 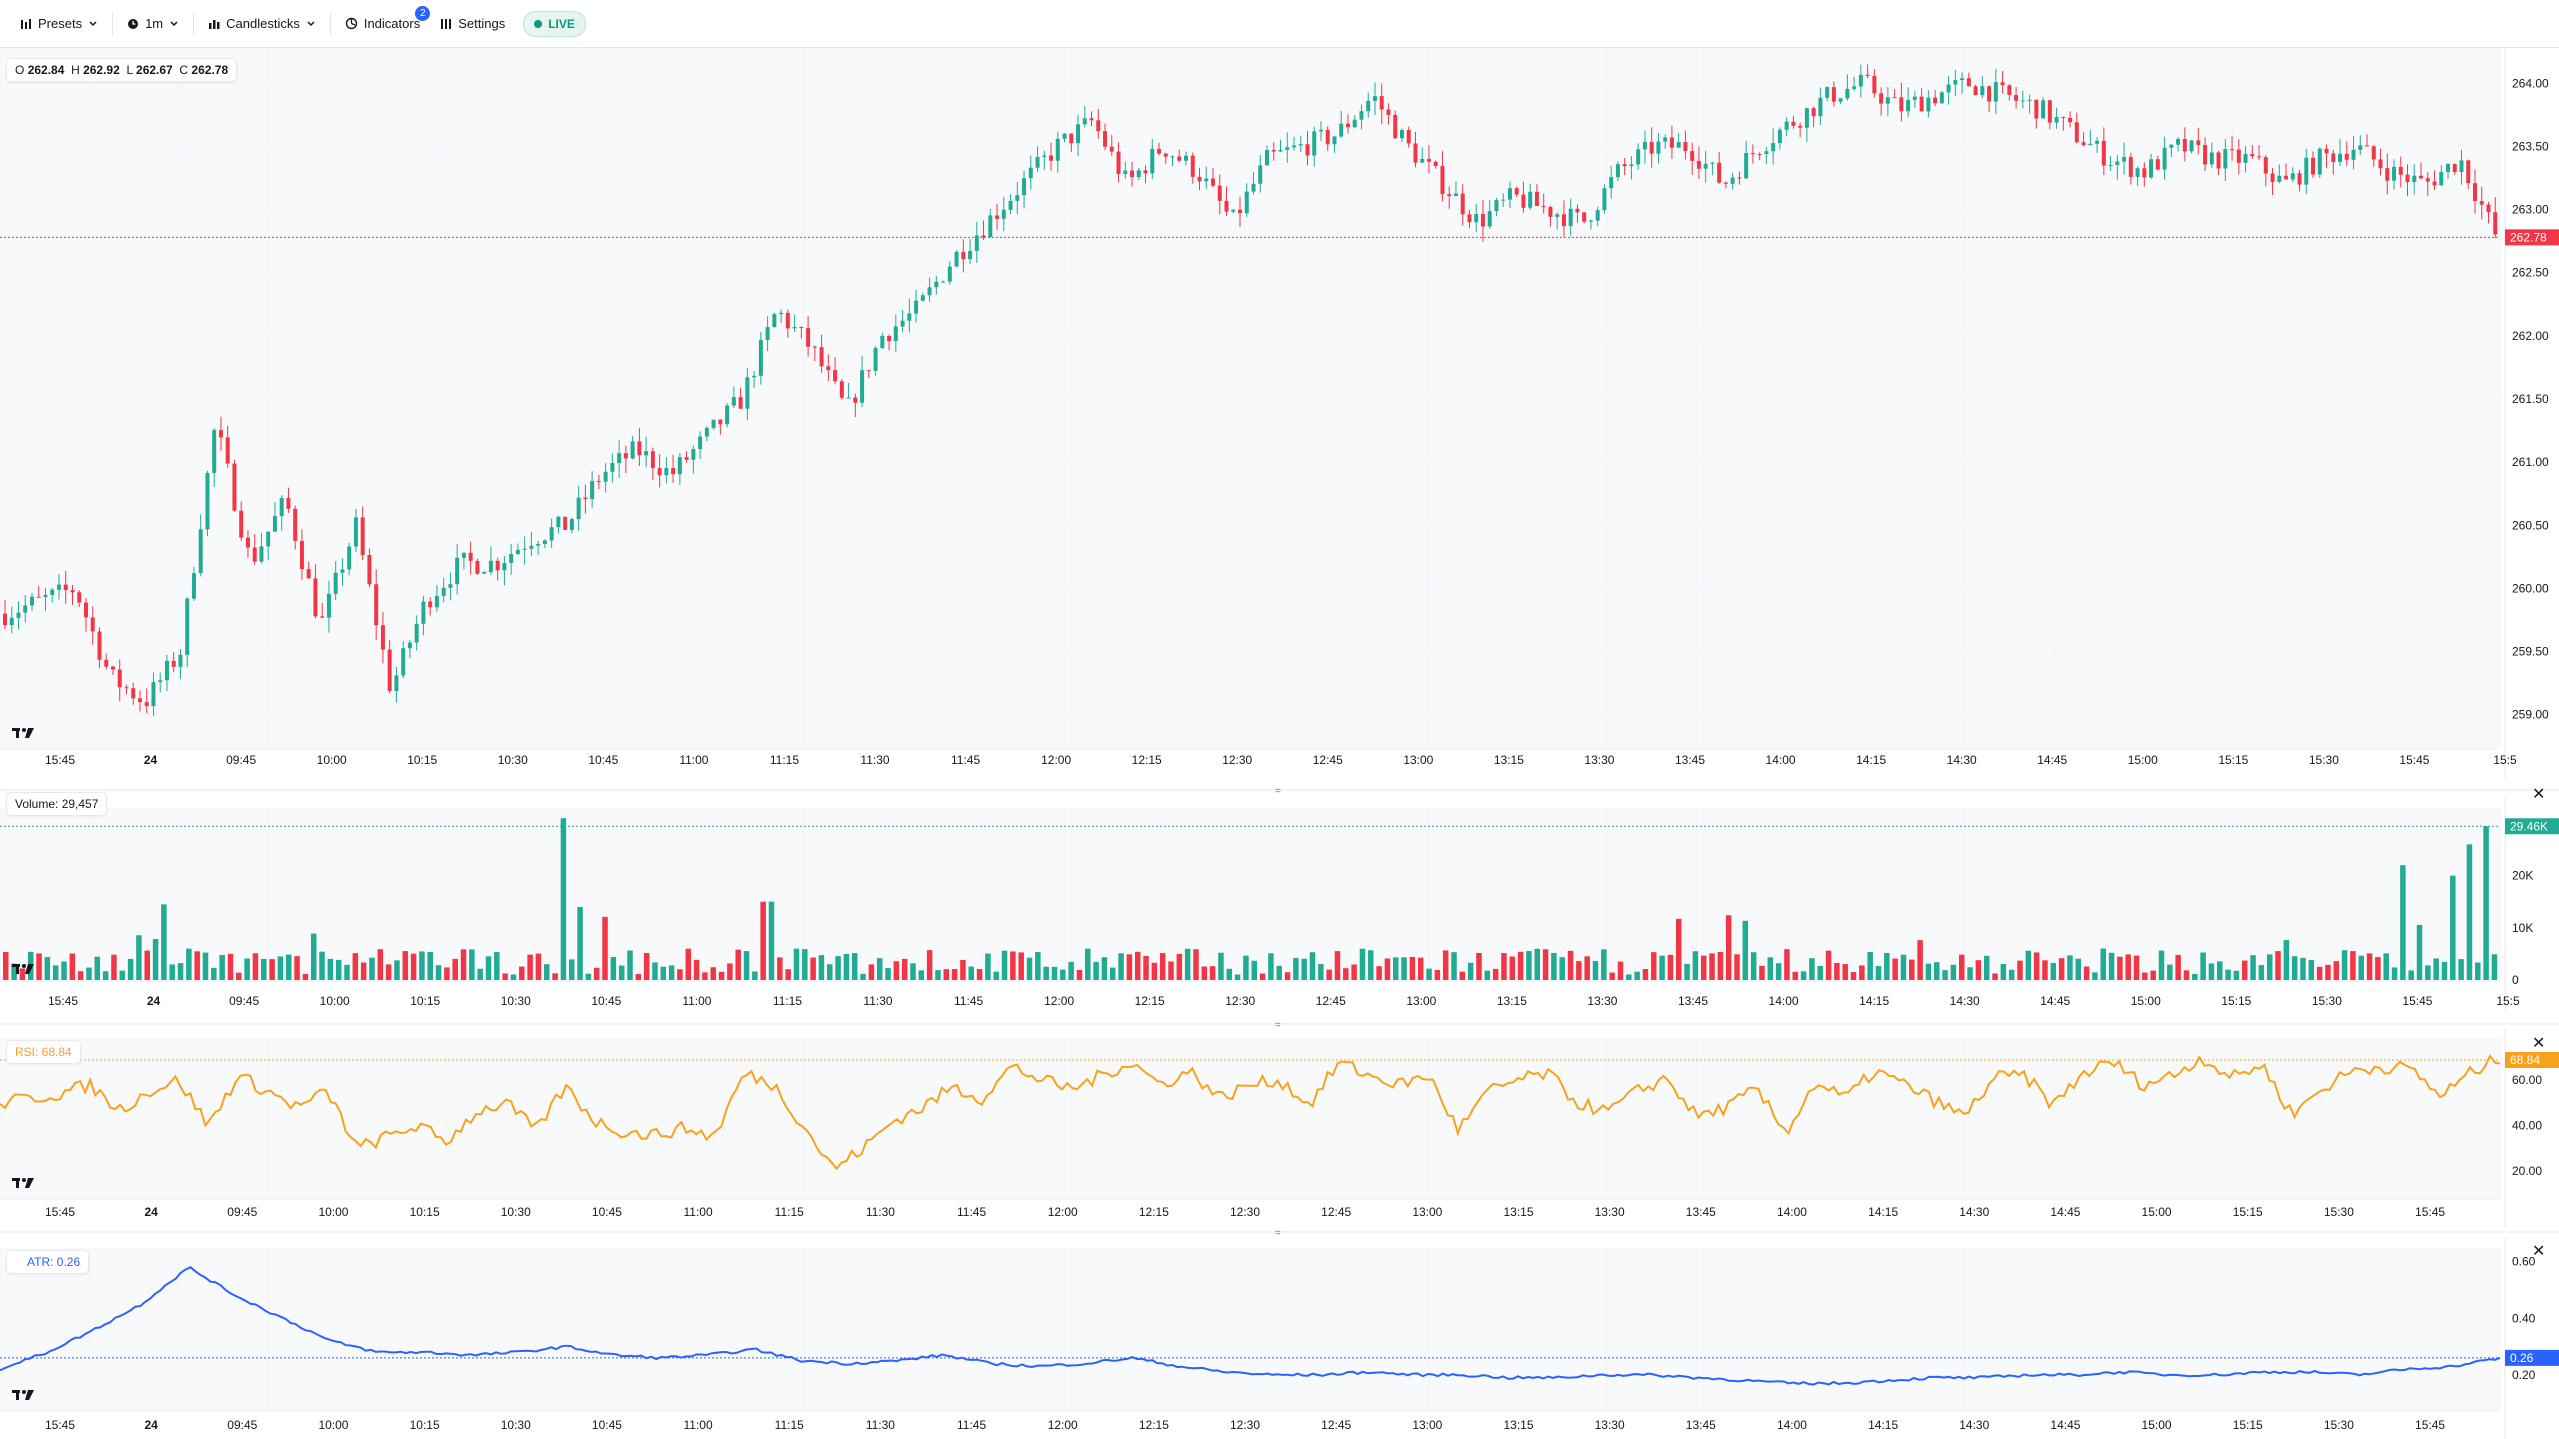 I want to click on time-axis-label: 11:00, so click(x=696, y=1001).